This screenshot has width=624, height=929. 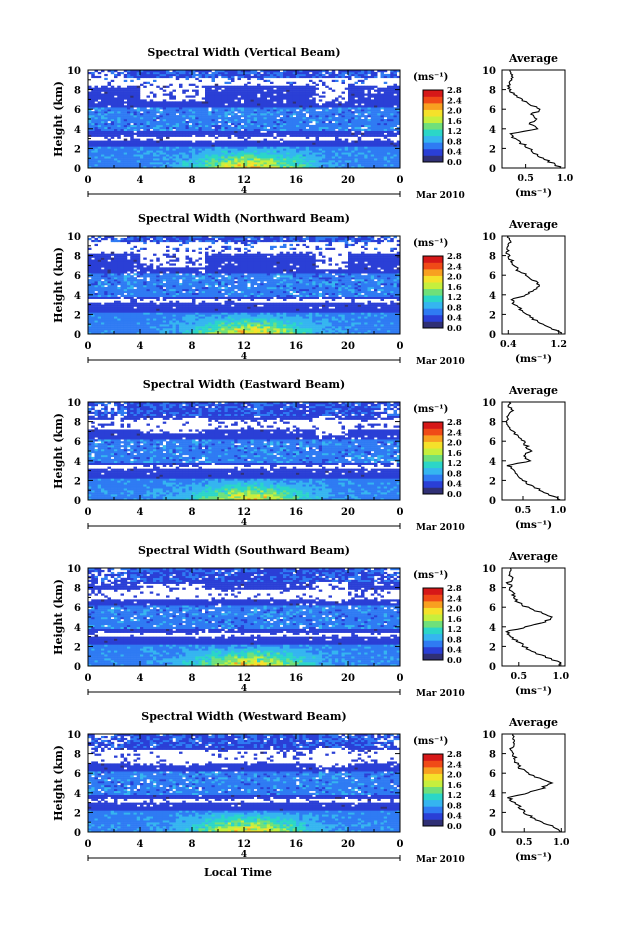 What do you see at coordinates (238, 872) in the screenshot?
I see `x-axis-label: Local Time` at bounding box center [238, 872].